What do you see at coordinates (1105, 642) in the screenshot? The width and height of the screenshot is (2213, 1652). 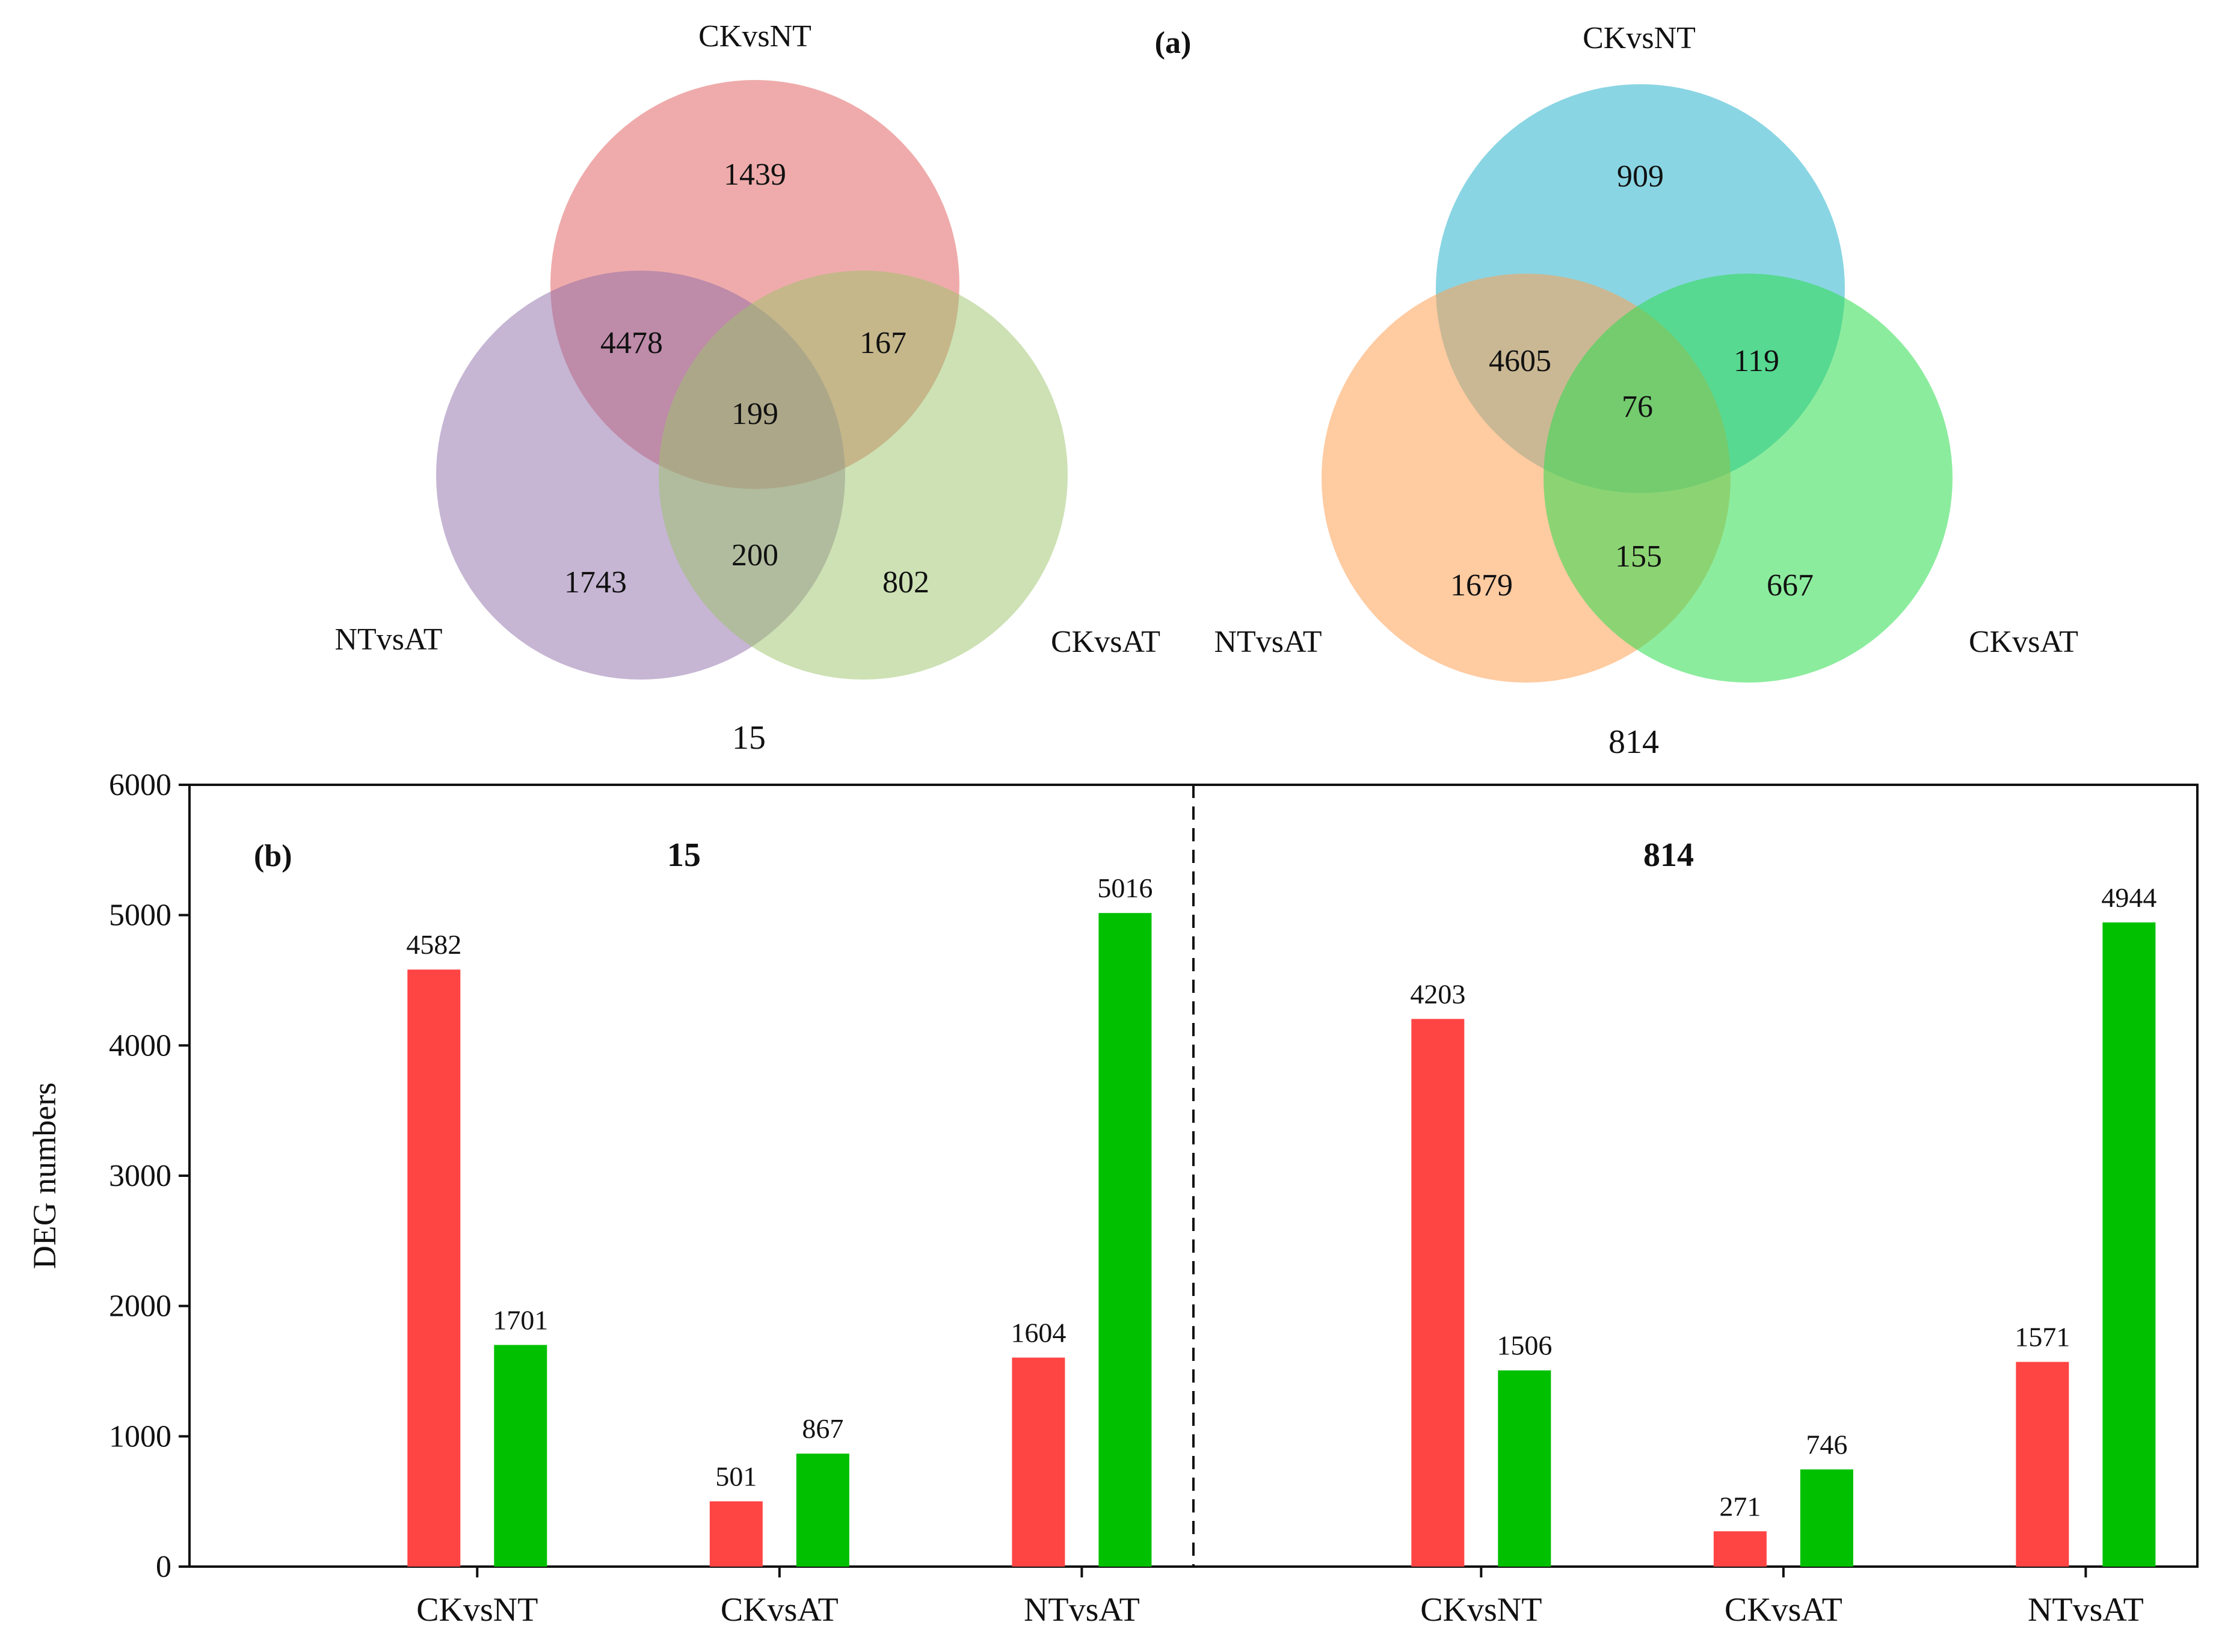 I see `venn-15-set-label-ckvsat: CKvsAT` at bounding box center [1105, 642].